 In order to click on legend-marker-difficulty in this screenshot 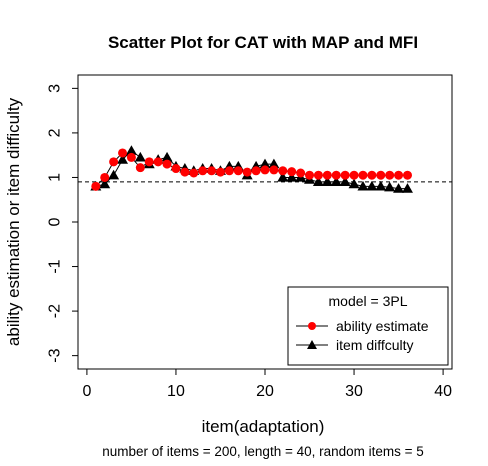, I will do `click(312, 344)`.